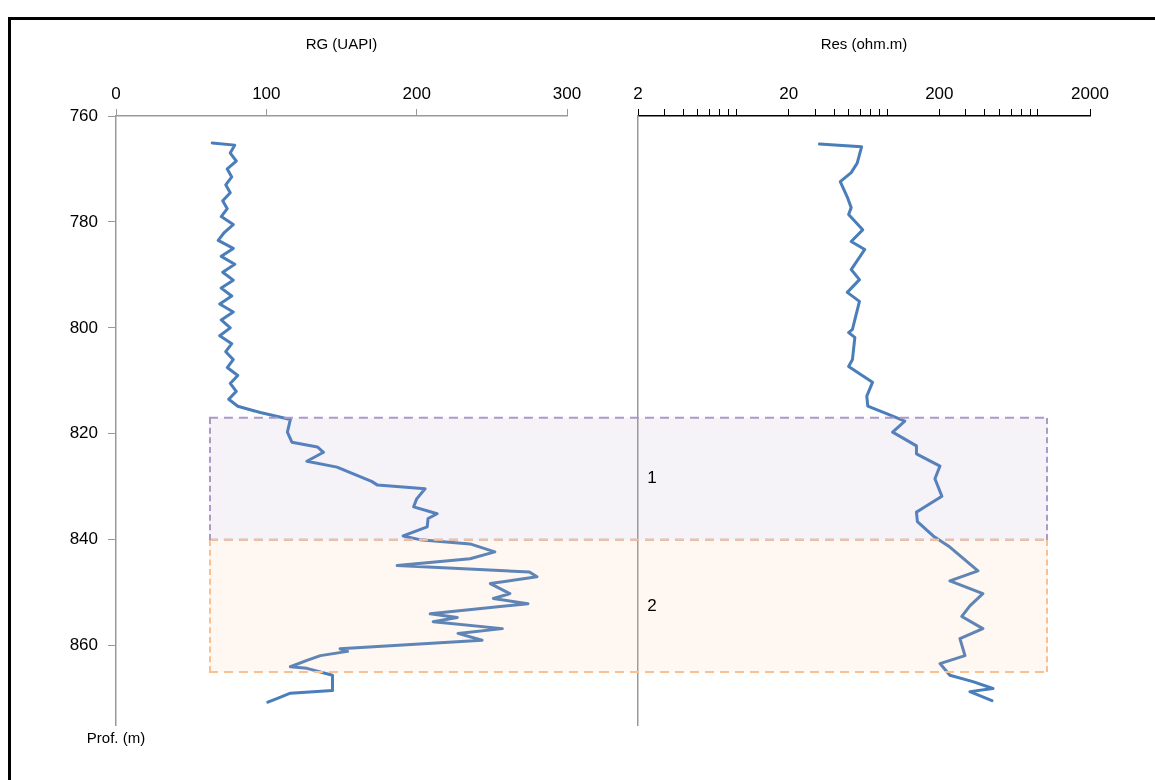 This screenshot has height=780, width=1155. What do you see at coordinates (864, 44) in the screenshot?
I see `x-axis-title: Res (ohm.m)` at bounding box center [864, 44].